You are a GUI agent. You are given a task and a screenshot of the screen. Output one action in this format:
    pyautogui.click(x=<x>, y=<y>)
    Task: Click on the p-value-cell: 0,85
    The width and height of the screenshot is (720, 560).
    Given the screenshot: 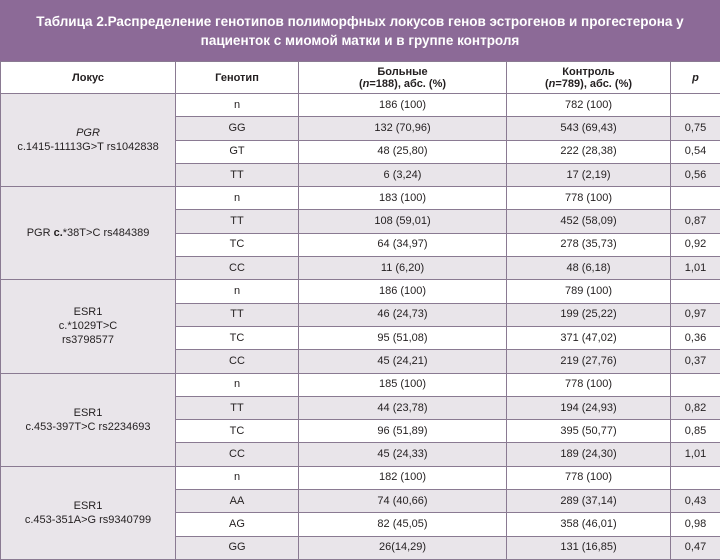 What is the action you would take?
    pyautogui.click(x=695, y=431)
    